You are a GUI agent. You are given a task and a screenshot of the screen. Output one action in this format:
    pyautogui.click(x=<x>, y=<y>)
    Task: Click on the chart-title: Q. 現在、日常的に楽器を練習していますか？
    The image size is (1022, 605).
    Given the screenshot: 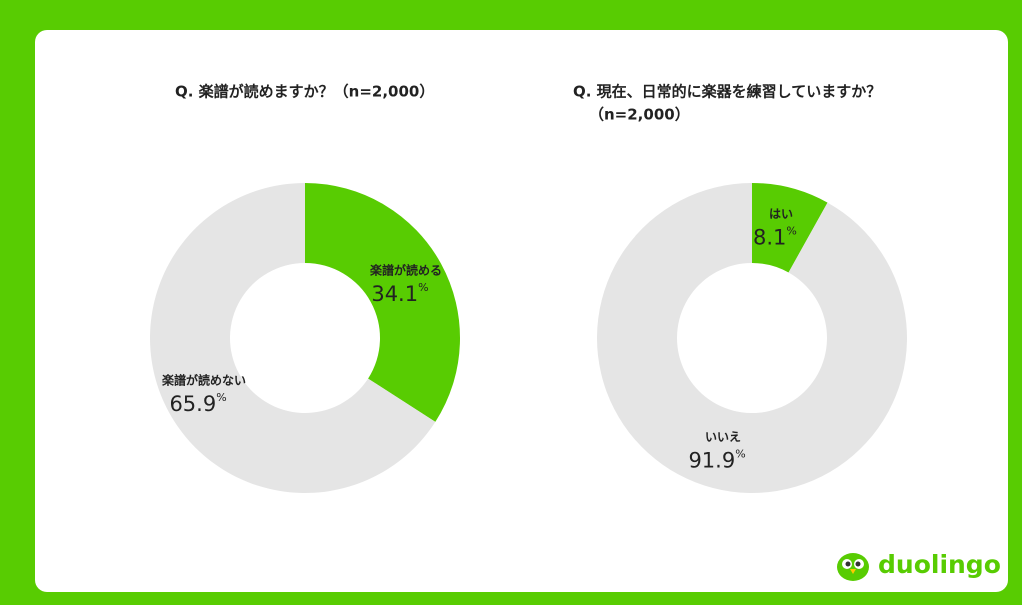 What is the action you would take?
    pyautogui.click(x=727, y=92)
    